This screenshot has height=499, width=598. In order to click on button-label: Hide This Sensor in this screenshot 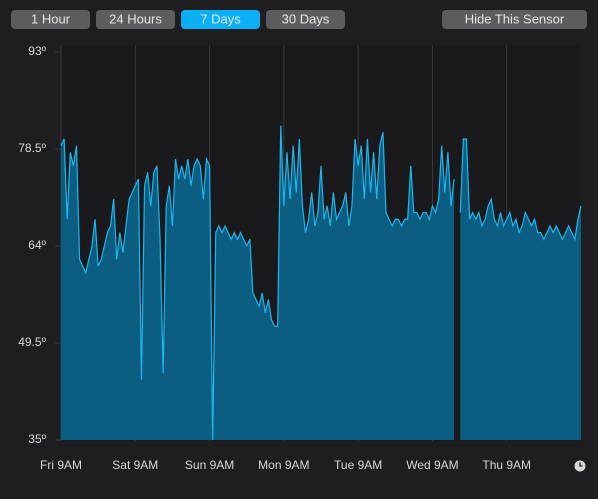, I will do `click(515, 18)`.